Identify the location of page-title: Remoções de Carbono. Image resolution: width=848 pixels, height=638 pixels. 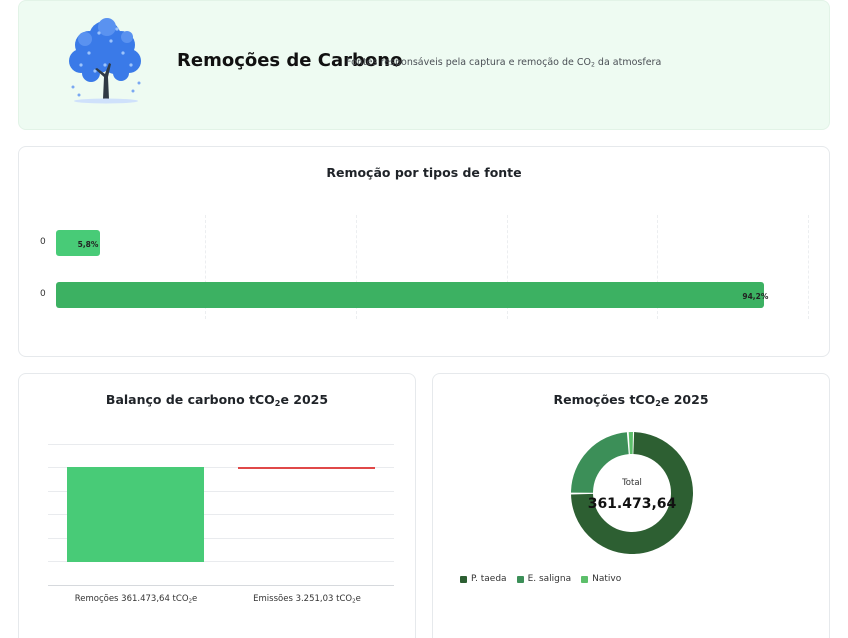
(290, 60).